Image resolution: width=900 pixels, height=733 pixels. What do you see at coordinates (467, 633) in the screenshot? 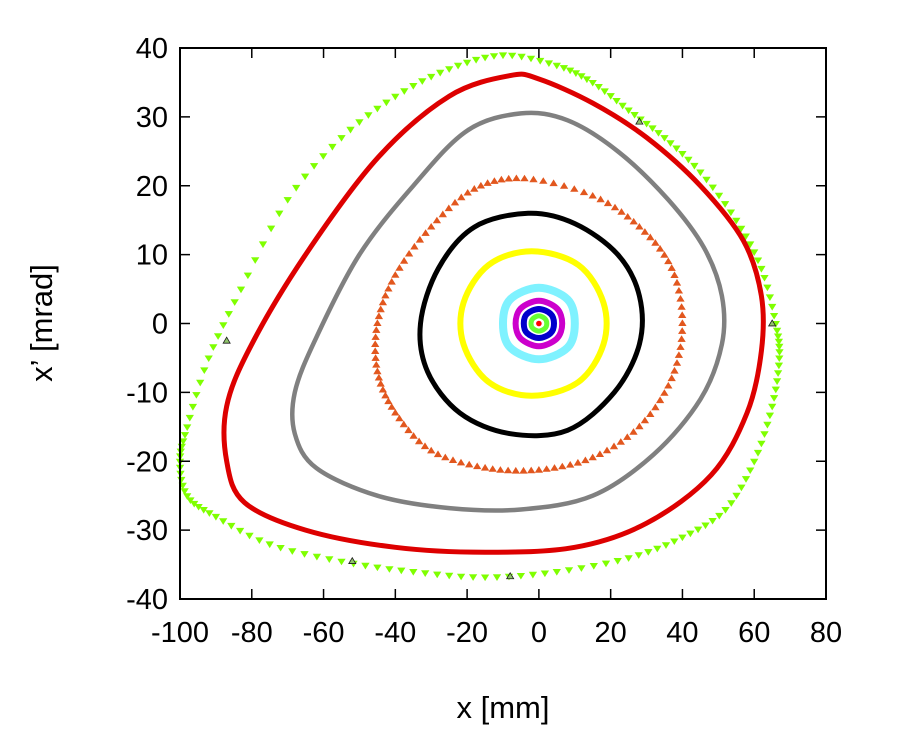
I see `x-tick-label: -20` at bounding box center [467, 633].